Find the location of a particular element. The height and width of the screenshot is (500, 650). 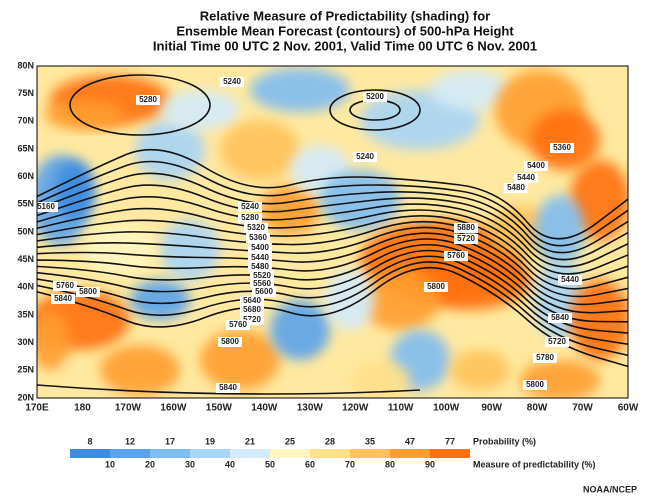

contour-label: 5160 is located at coordinates (46, 206).